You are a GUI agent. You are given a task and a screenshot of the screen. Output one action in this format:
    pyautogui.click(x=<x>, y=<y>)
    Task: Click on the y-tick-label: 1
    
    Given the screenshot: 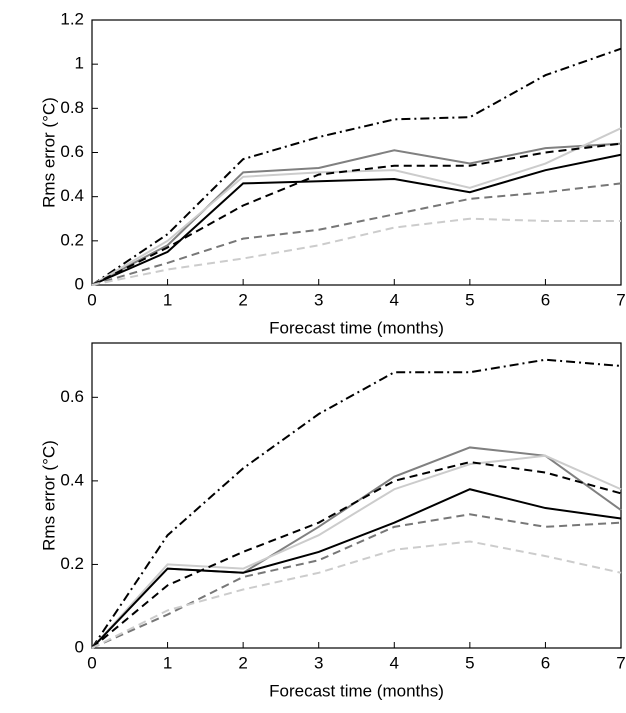 What is the action you would take?
    pyautogui.click(x=79, y=63)
    